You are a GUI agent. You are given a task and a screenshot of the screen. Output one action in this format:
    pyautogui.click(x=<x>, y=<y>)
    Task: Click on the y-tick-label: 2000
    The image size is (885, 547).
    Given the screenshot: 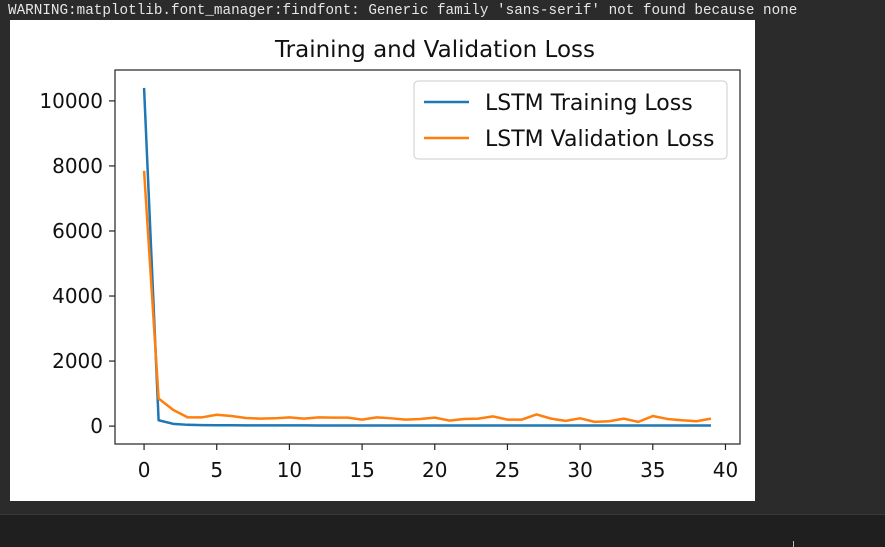 What is the action you would take?
    pyautogui.click(x=77, y=361)
    